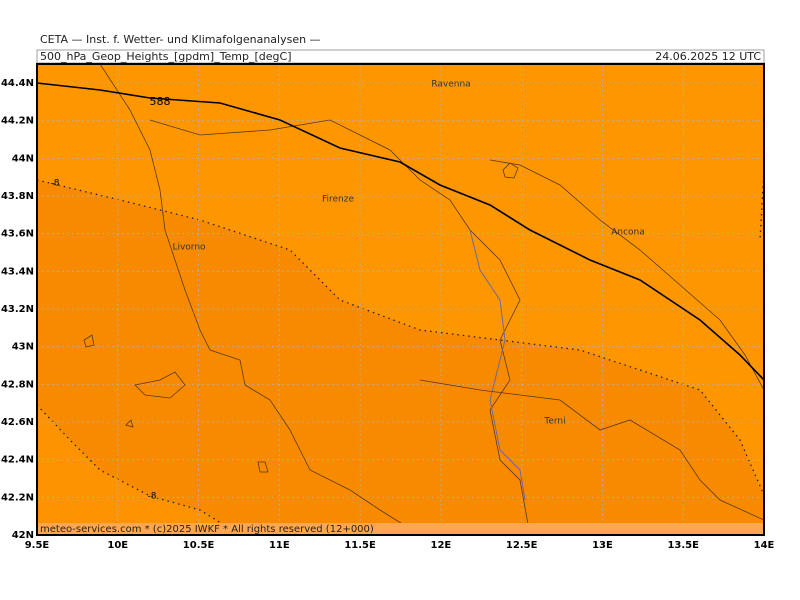  What do you see at coordinates (166, 56) in the screenshot?
I see `product-name: 500_hPa_Geop_Heights_[gpdm]_Temp_[degC]` at bounding box center [166, 56].